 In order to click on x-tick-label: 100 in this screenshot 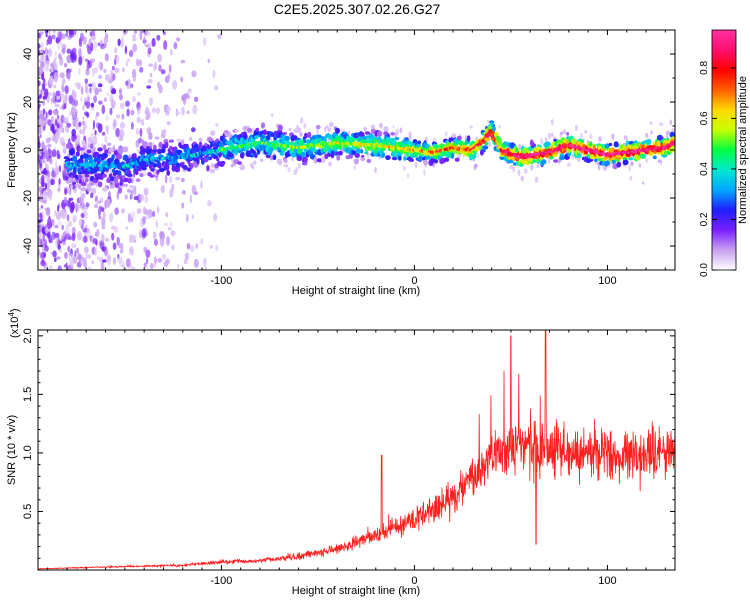, I will do `click(607, 281)`.